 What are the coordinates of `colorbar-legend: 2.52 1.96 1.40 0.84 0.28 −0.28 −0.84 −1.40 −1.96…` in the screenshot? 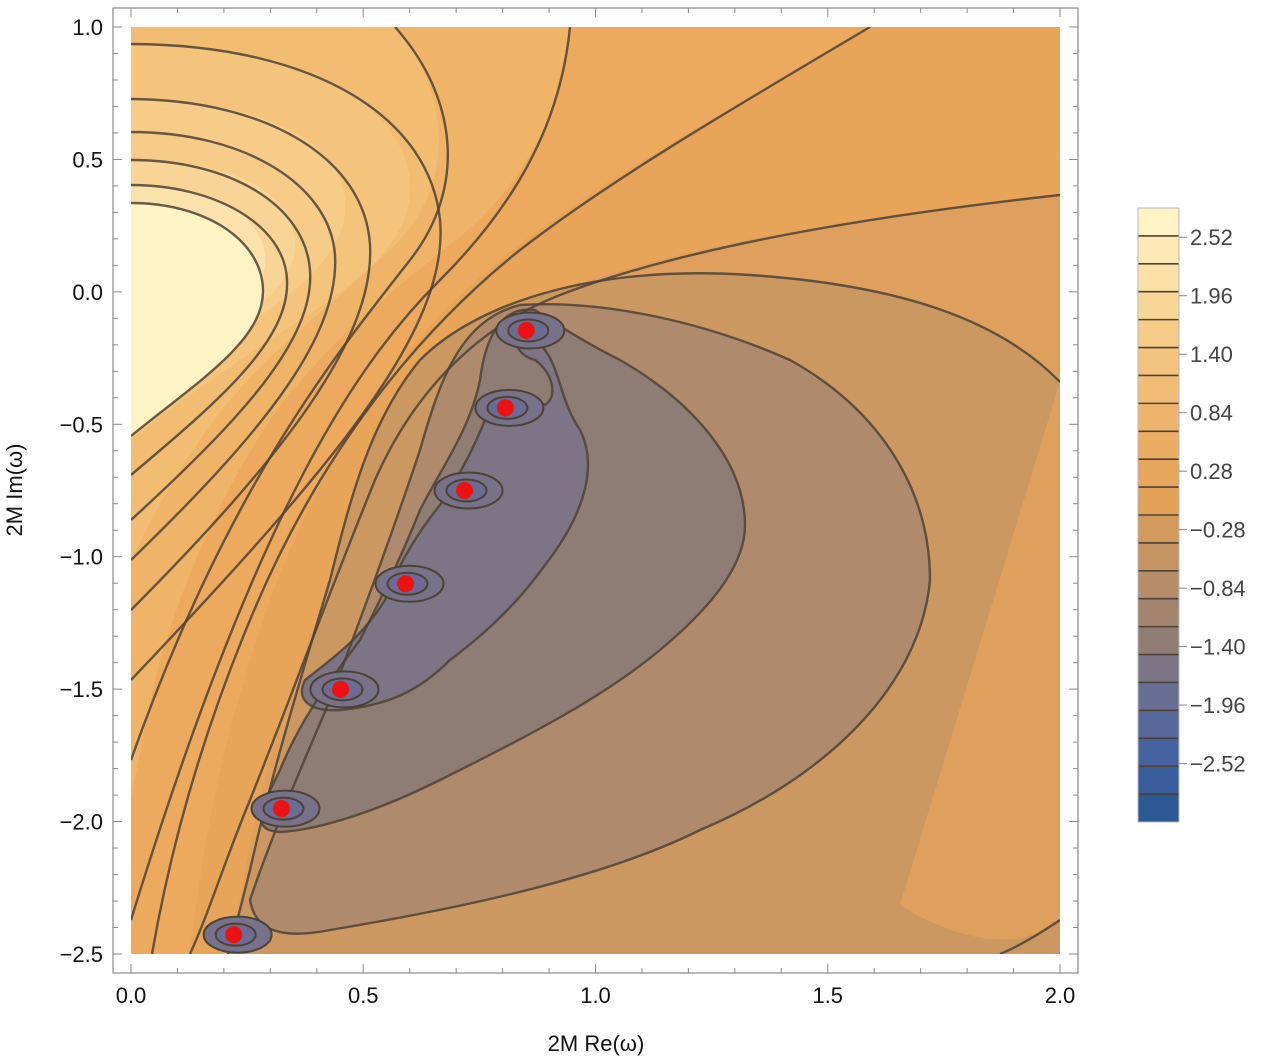 It's located at (1191, 515).